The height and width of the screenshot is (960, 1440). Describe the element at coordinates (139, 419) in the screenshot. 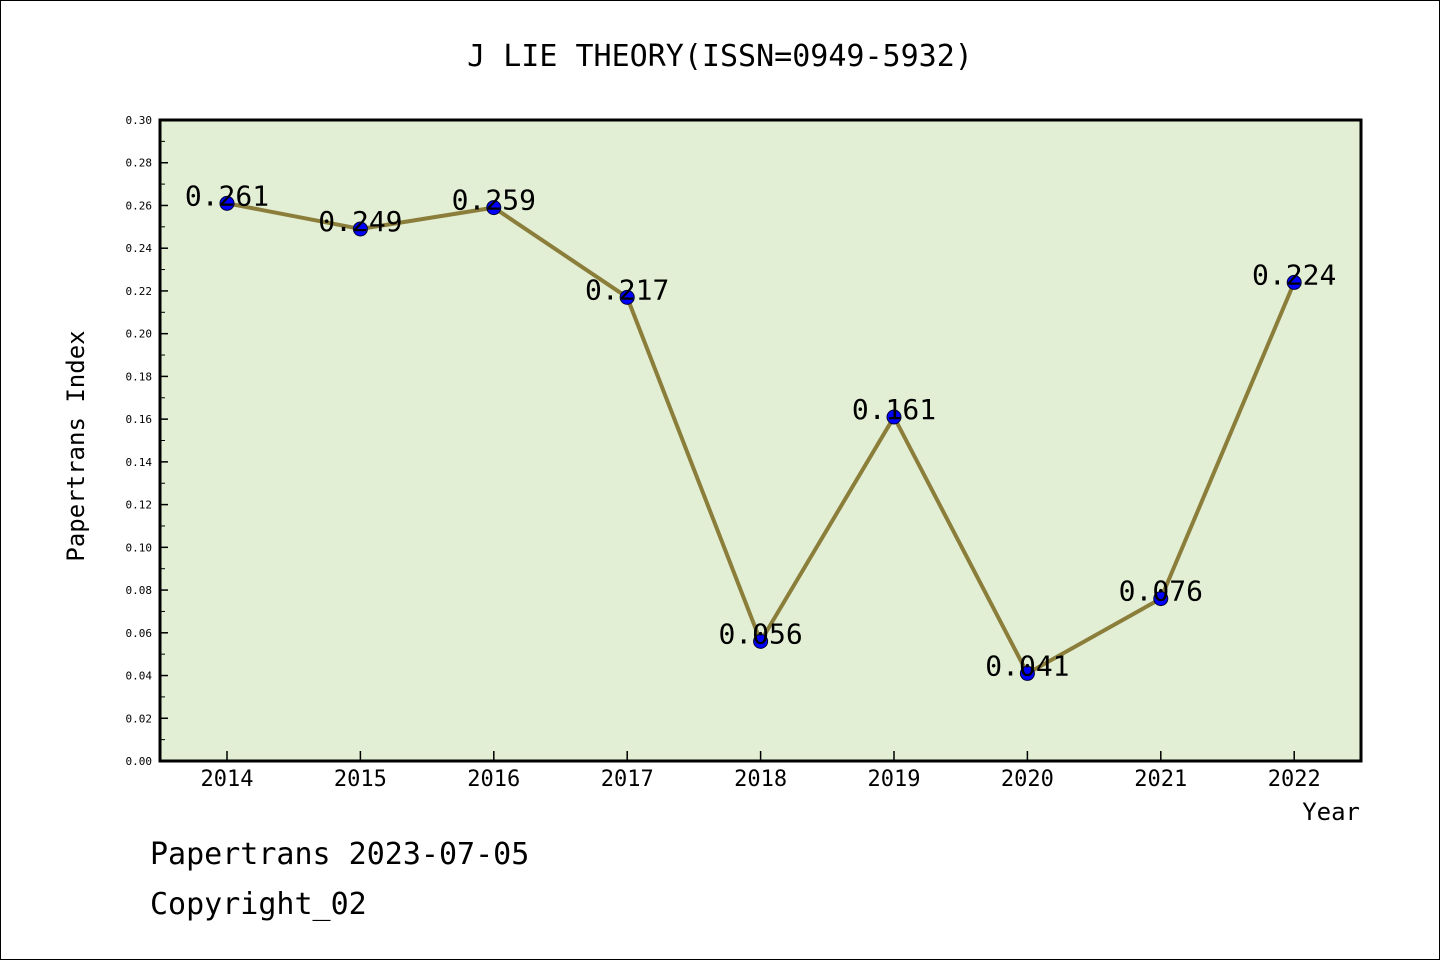

I see `y-tick-label: 0.16` at that location.